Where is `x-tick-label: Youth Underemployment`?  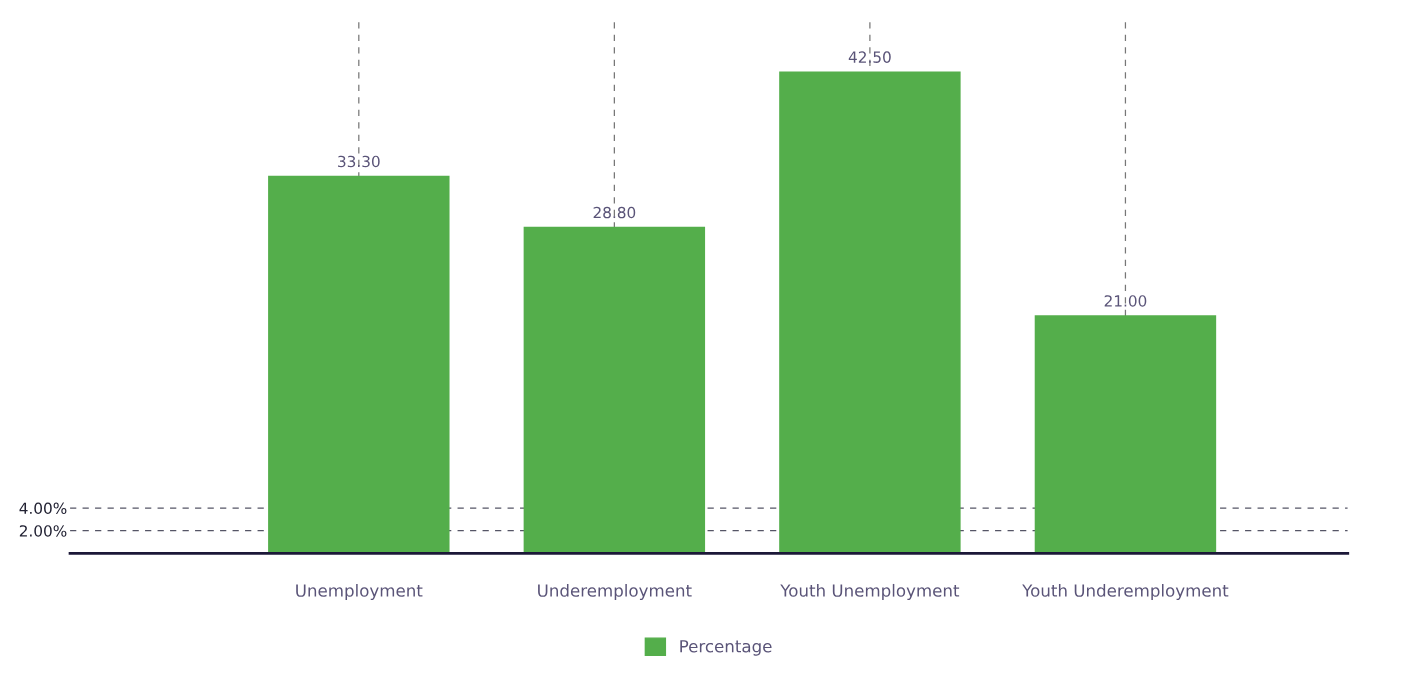
x-tick-label: Youth Underemployment is located at coordinates (1125, 592).